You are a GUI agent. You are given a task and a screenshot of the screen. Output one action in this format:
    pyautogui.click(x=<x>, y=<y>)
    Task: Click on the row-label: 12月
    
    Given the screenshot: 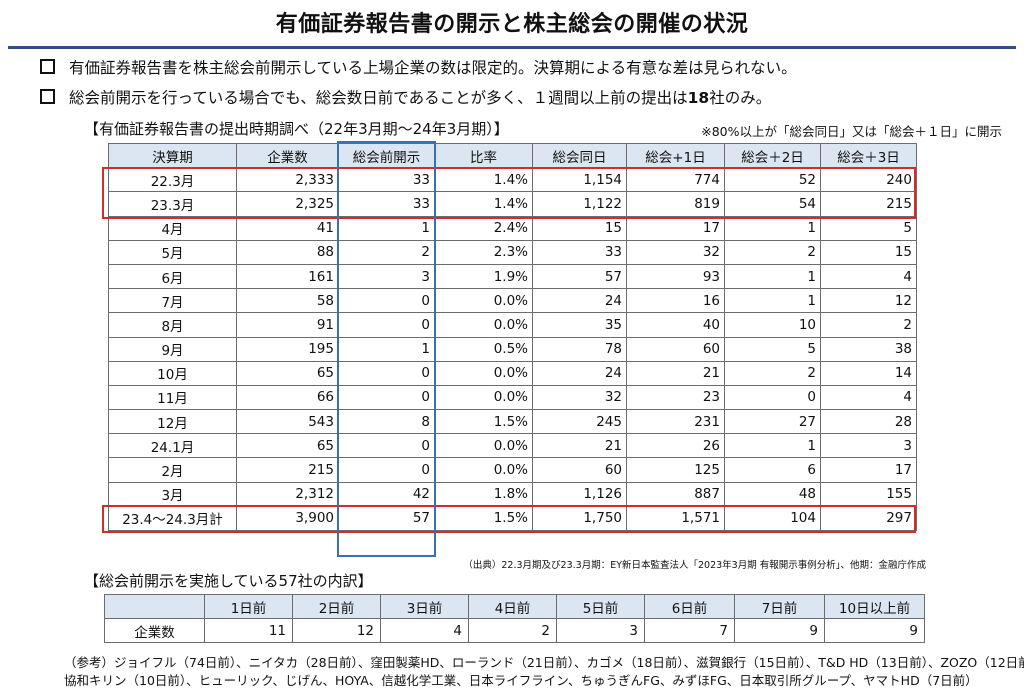 What is the action you would take?
    pyautogui.click(x=172, y=422)
    